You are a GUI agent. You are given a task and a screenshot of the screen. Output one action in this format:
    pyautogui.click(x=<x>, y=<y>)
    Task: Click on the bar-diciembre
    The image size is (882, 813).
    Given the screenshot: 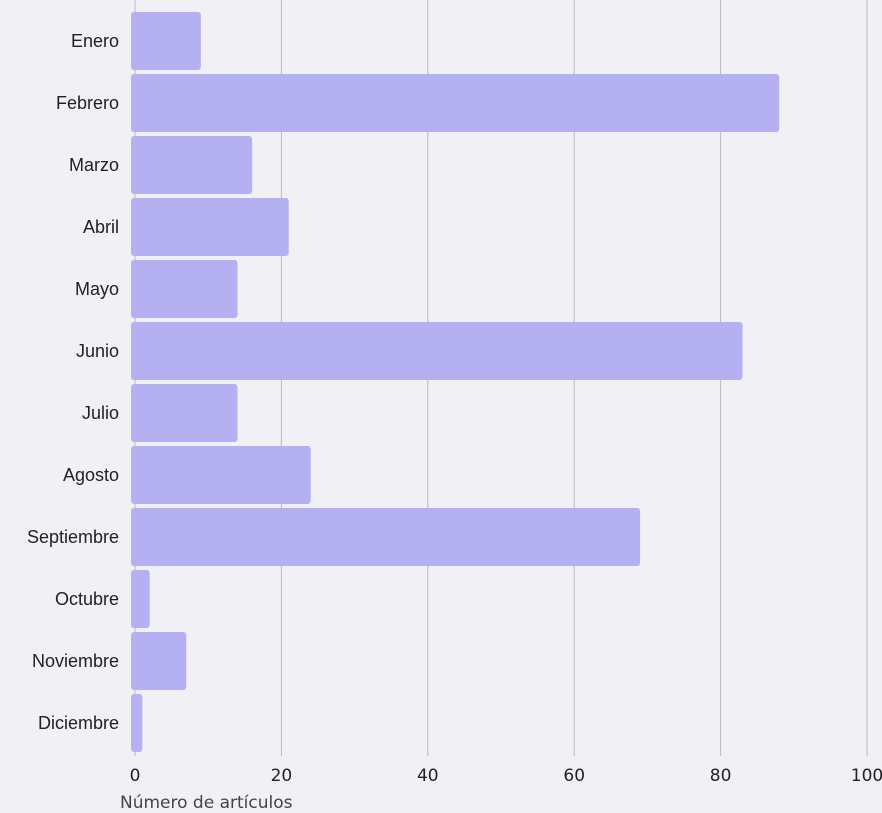 What is the action you would take?
    pyautogui.click(x=137, y=723)
    